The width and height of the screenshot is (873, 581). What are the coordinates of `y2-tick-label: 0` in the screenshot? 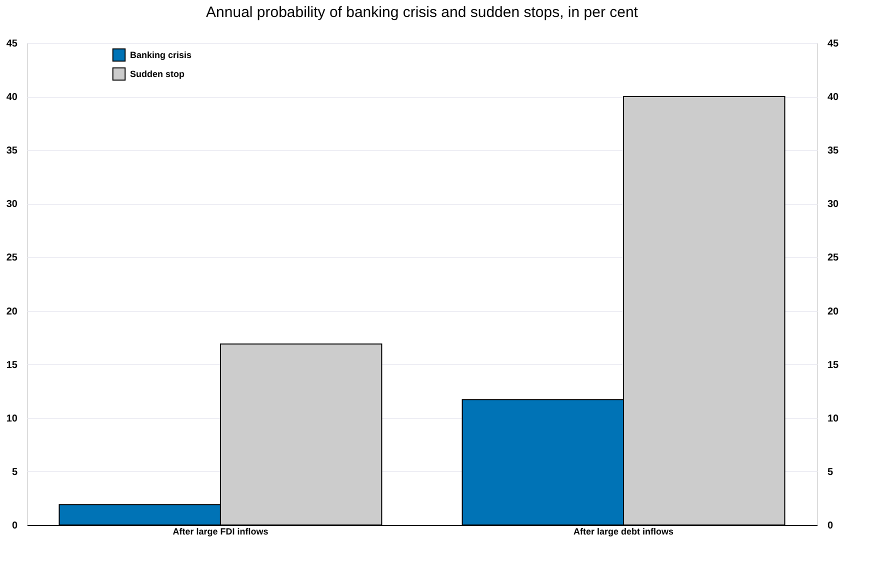 It's located at (831, 526).